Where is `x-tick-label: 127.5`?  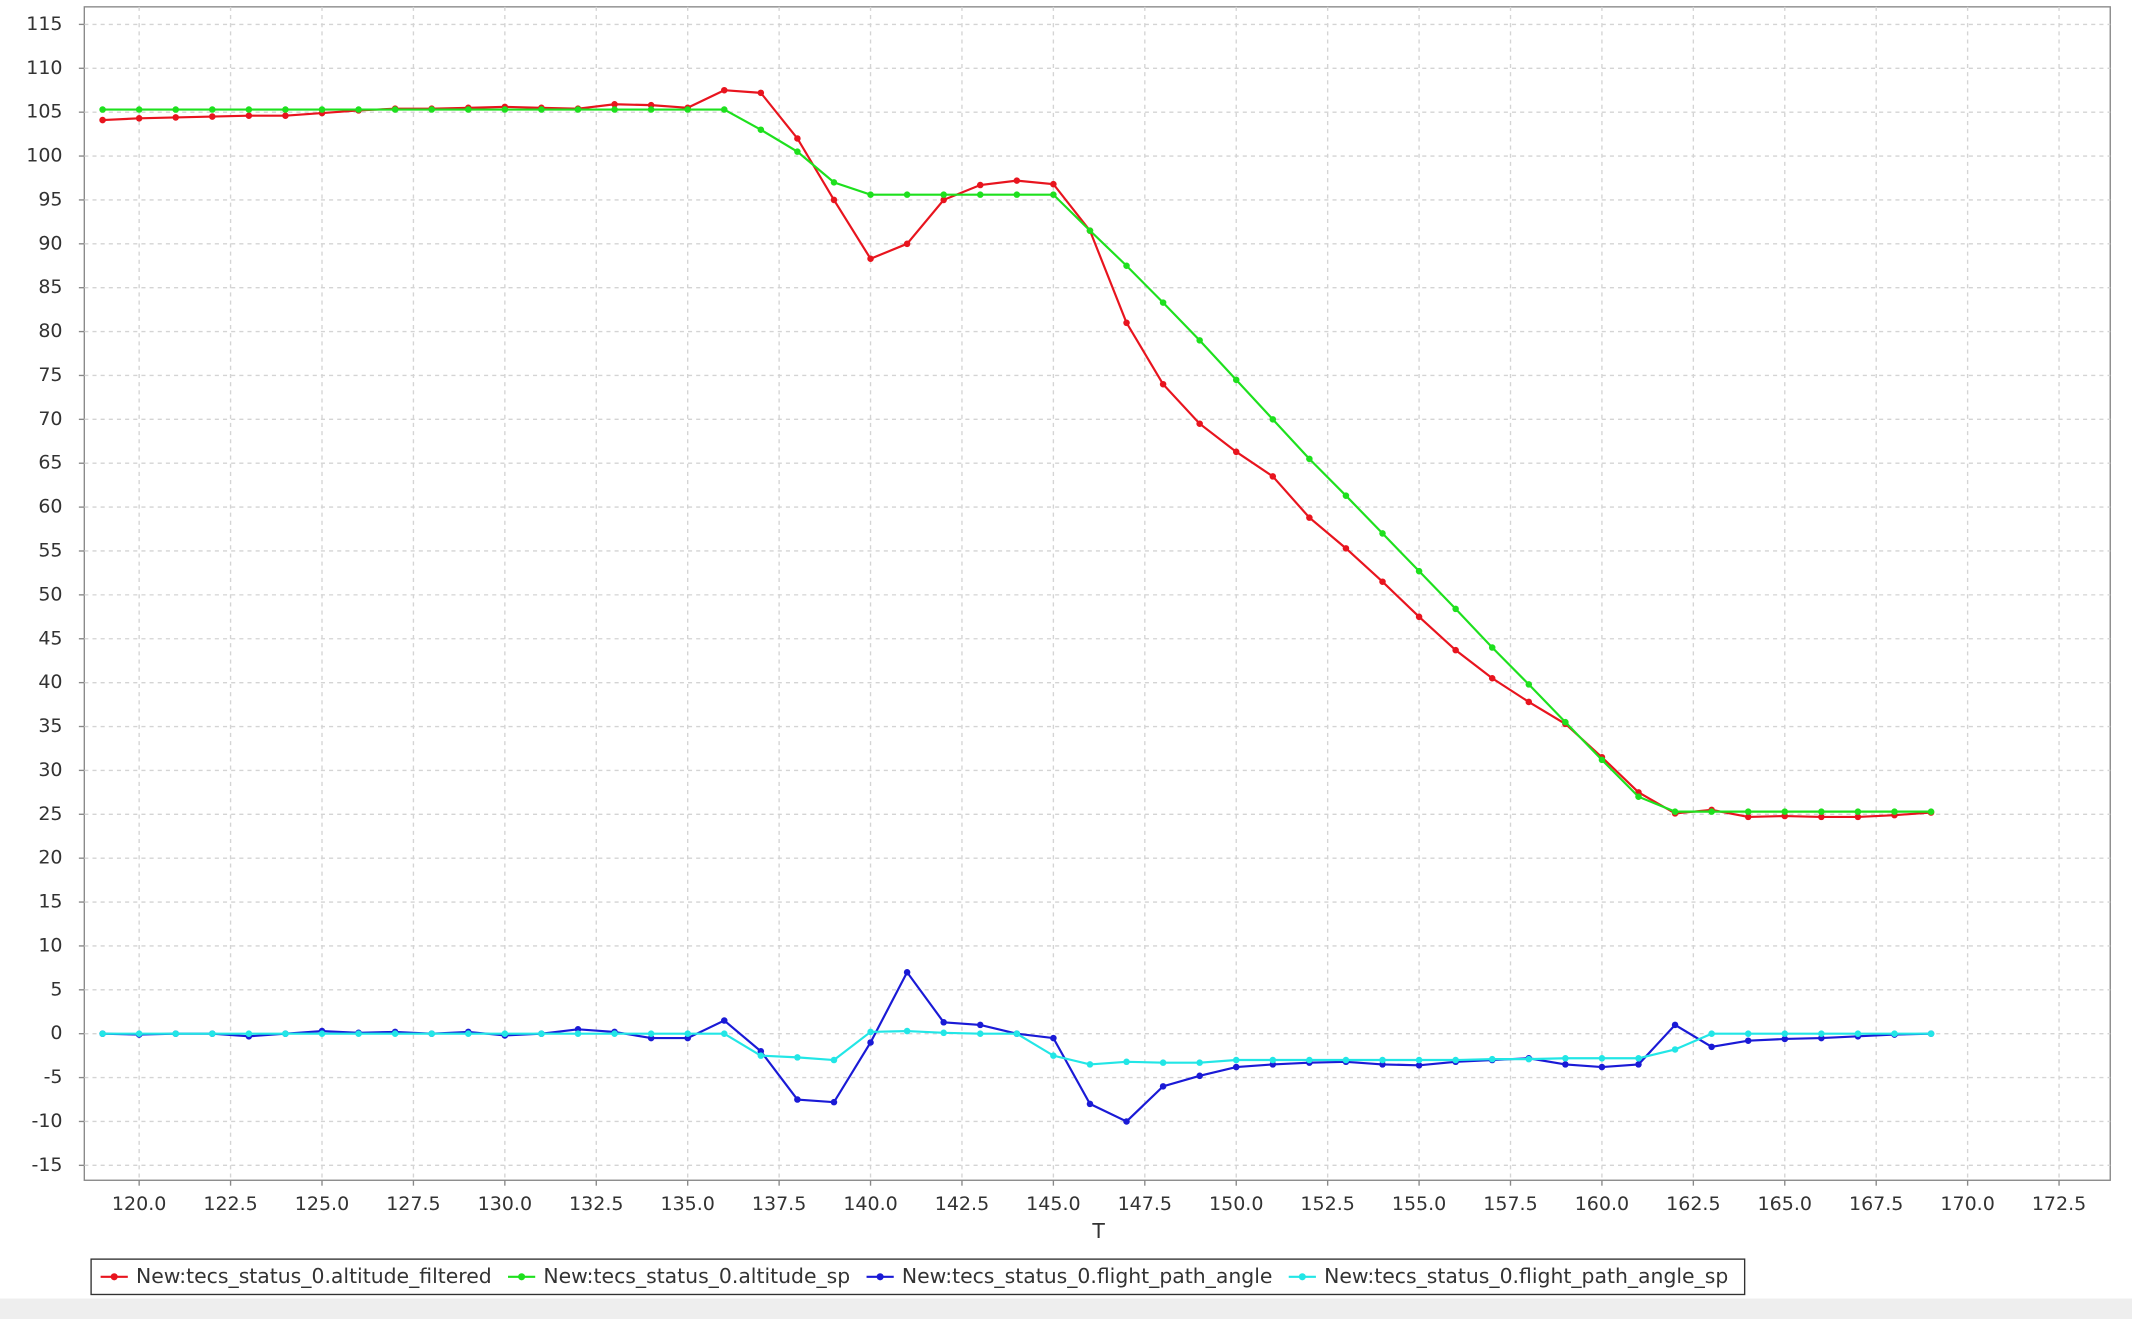 x-tick-label: 127.5 is located at coordinates (413, 1204).